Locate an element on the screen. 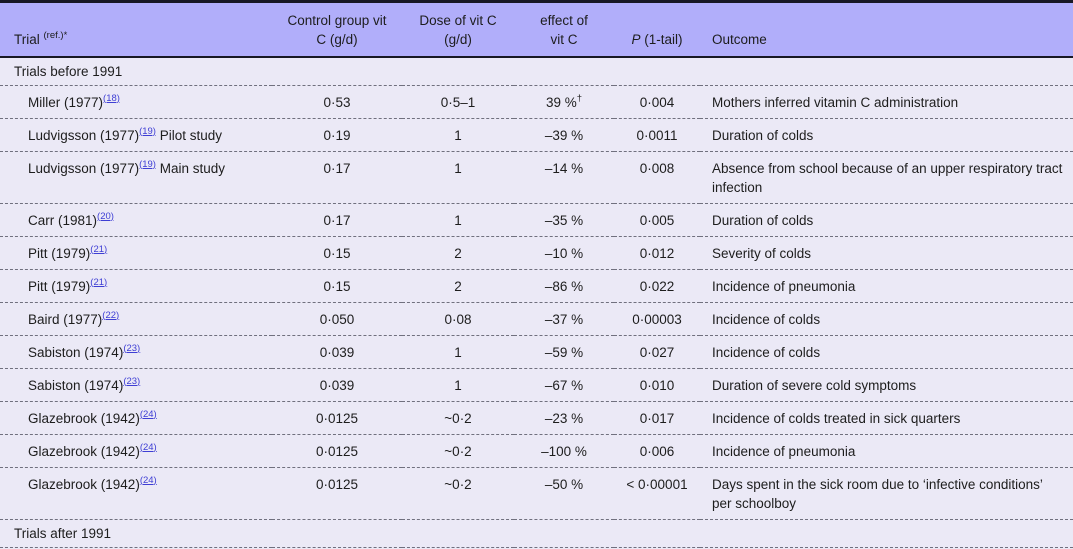 Image resolution: width=1073 pixels, height=549 pixels. trial-name: Miller (1977) is located at coordinates (66, 102).